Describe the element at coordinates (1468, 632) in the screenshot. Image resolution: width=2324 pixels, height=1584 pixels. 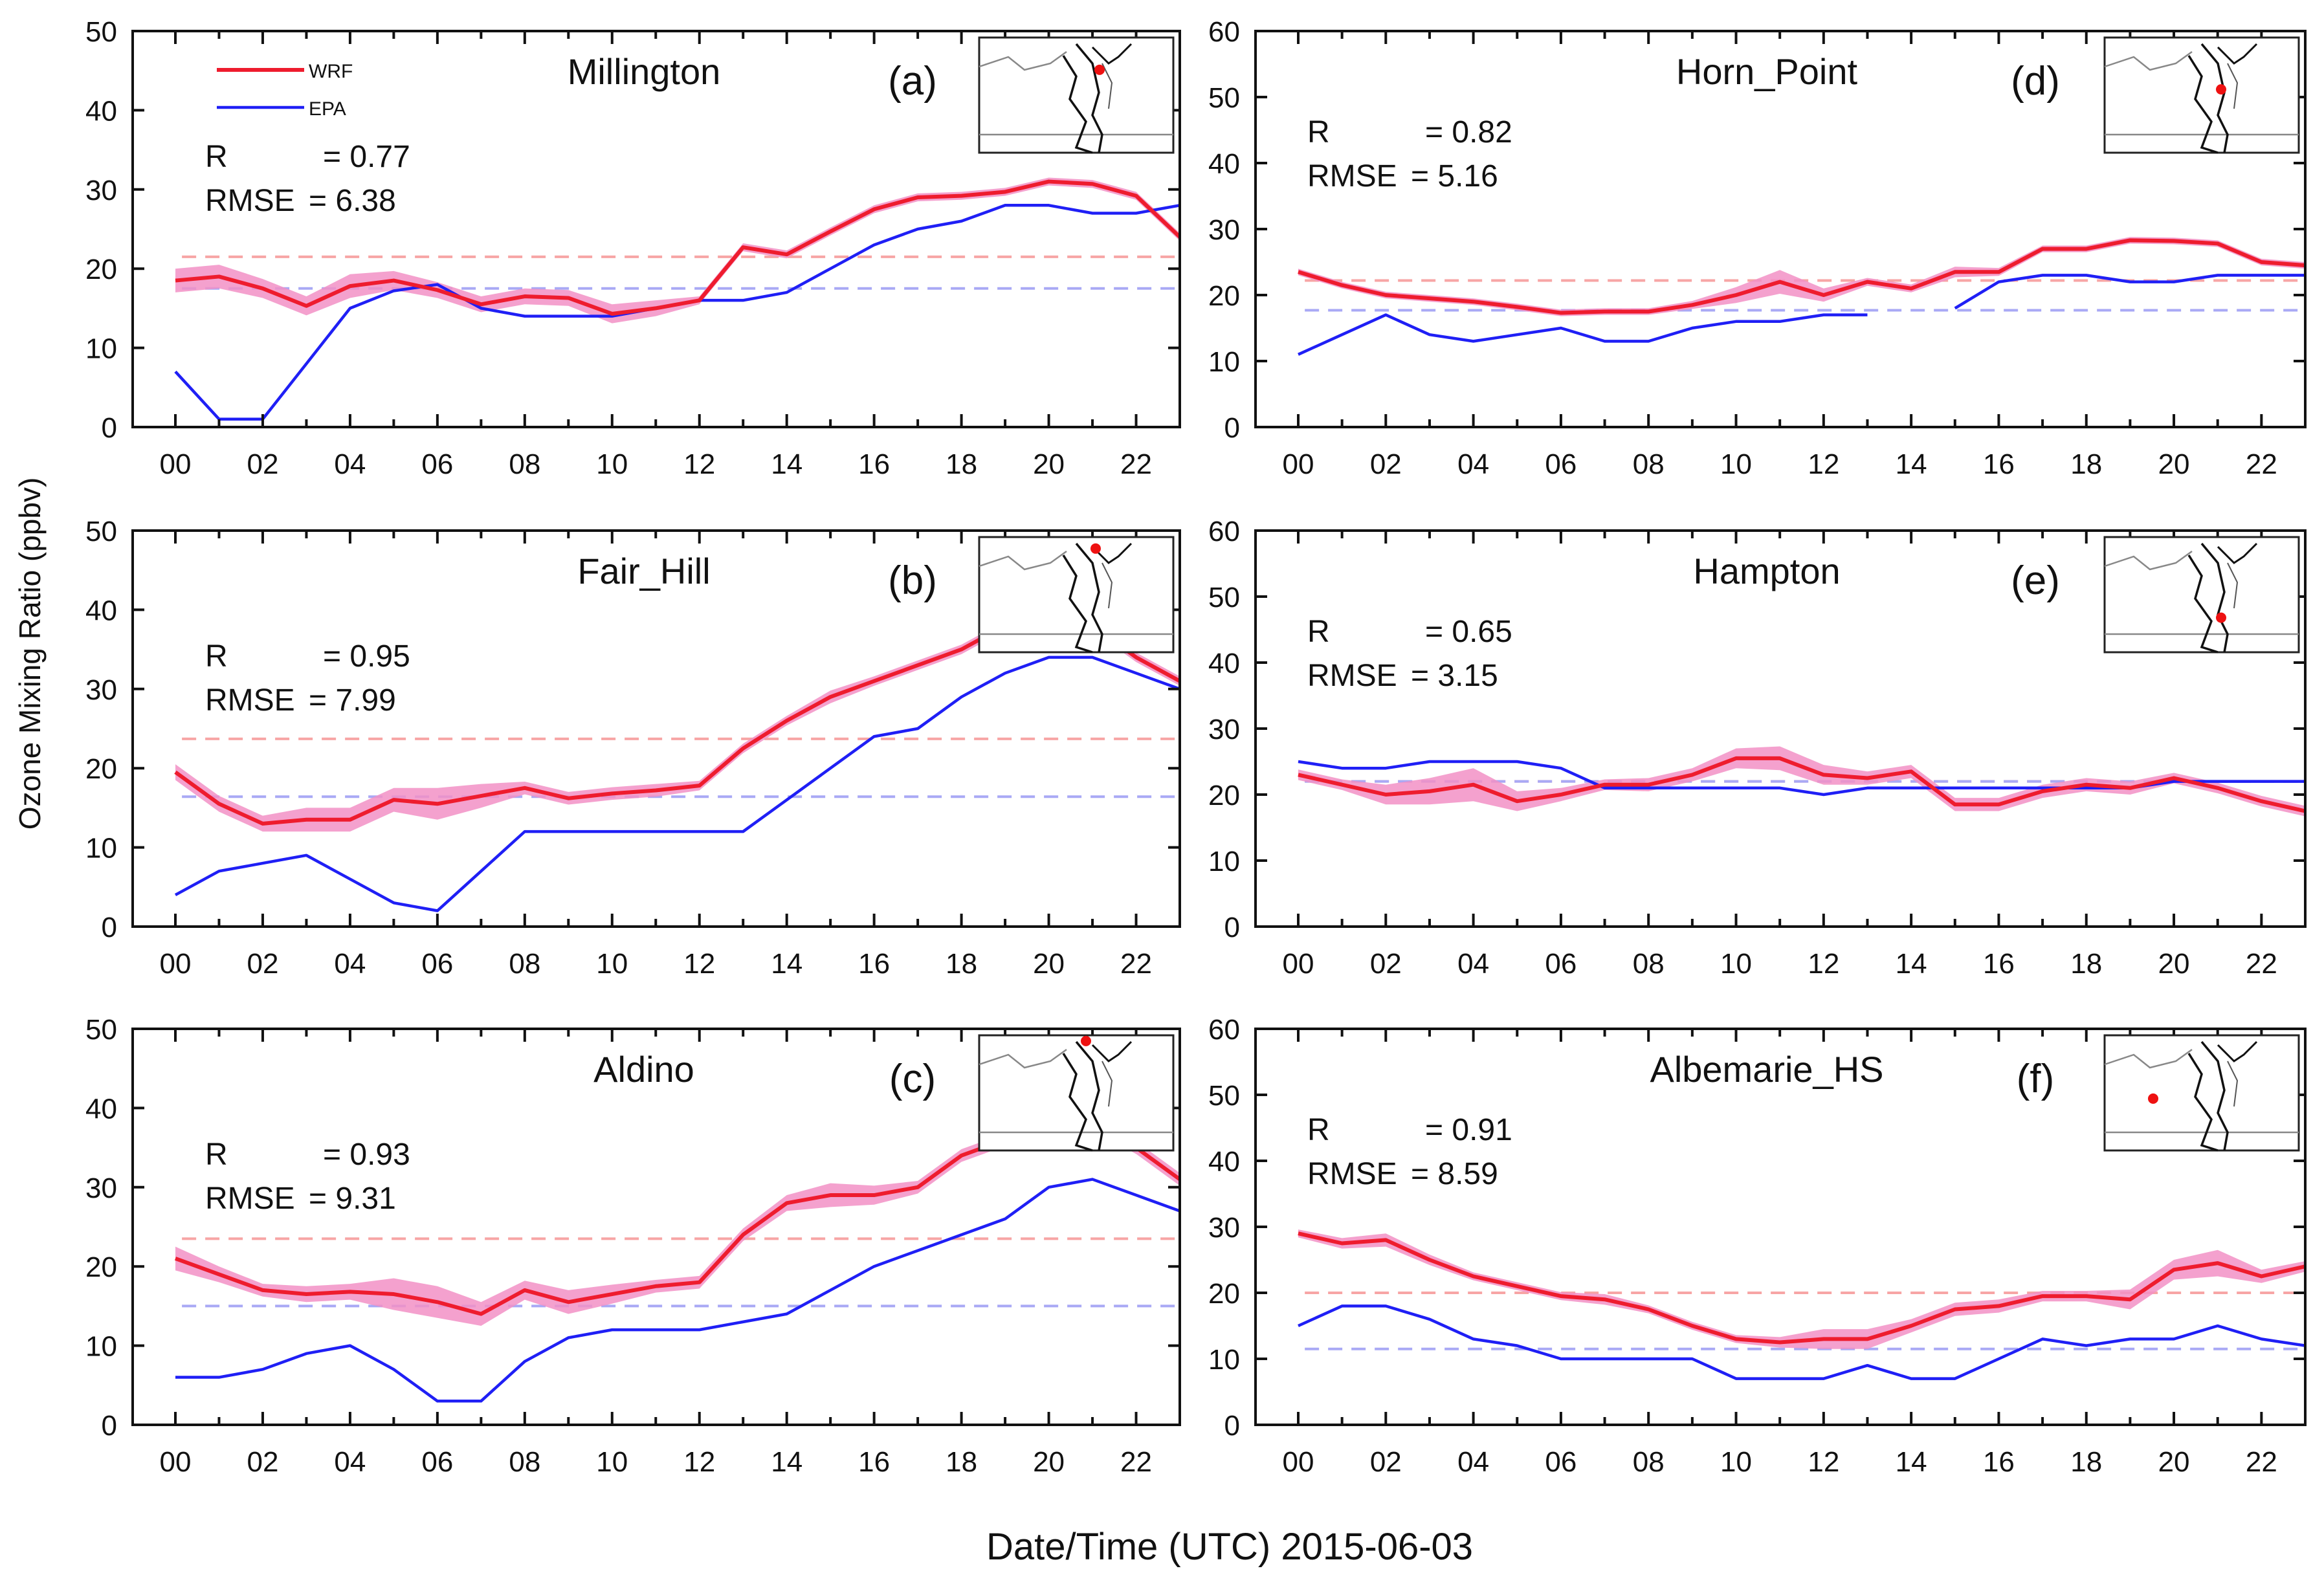
I see `stat-r-value: = 0.65` at that location.